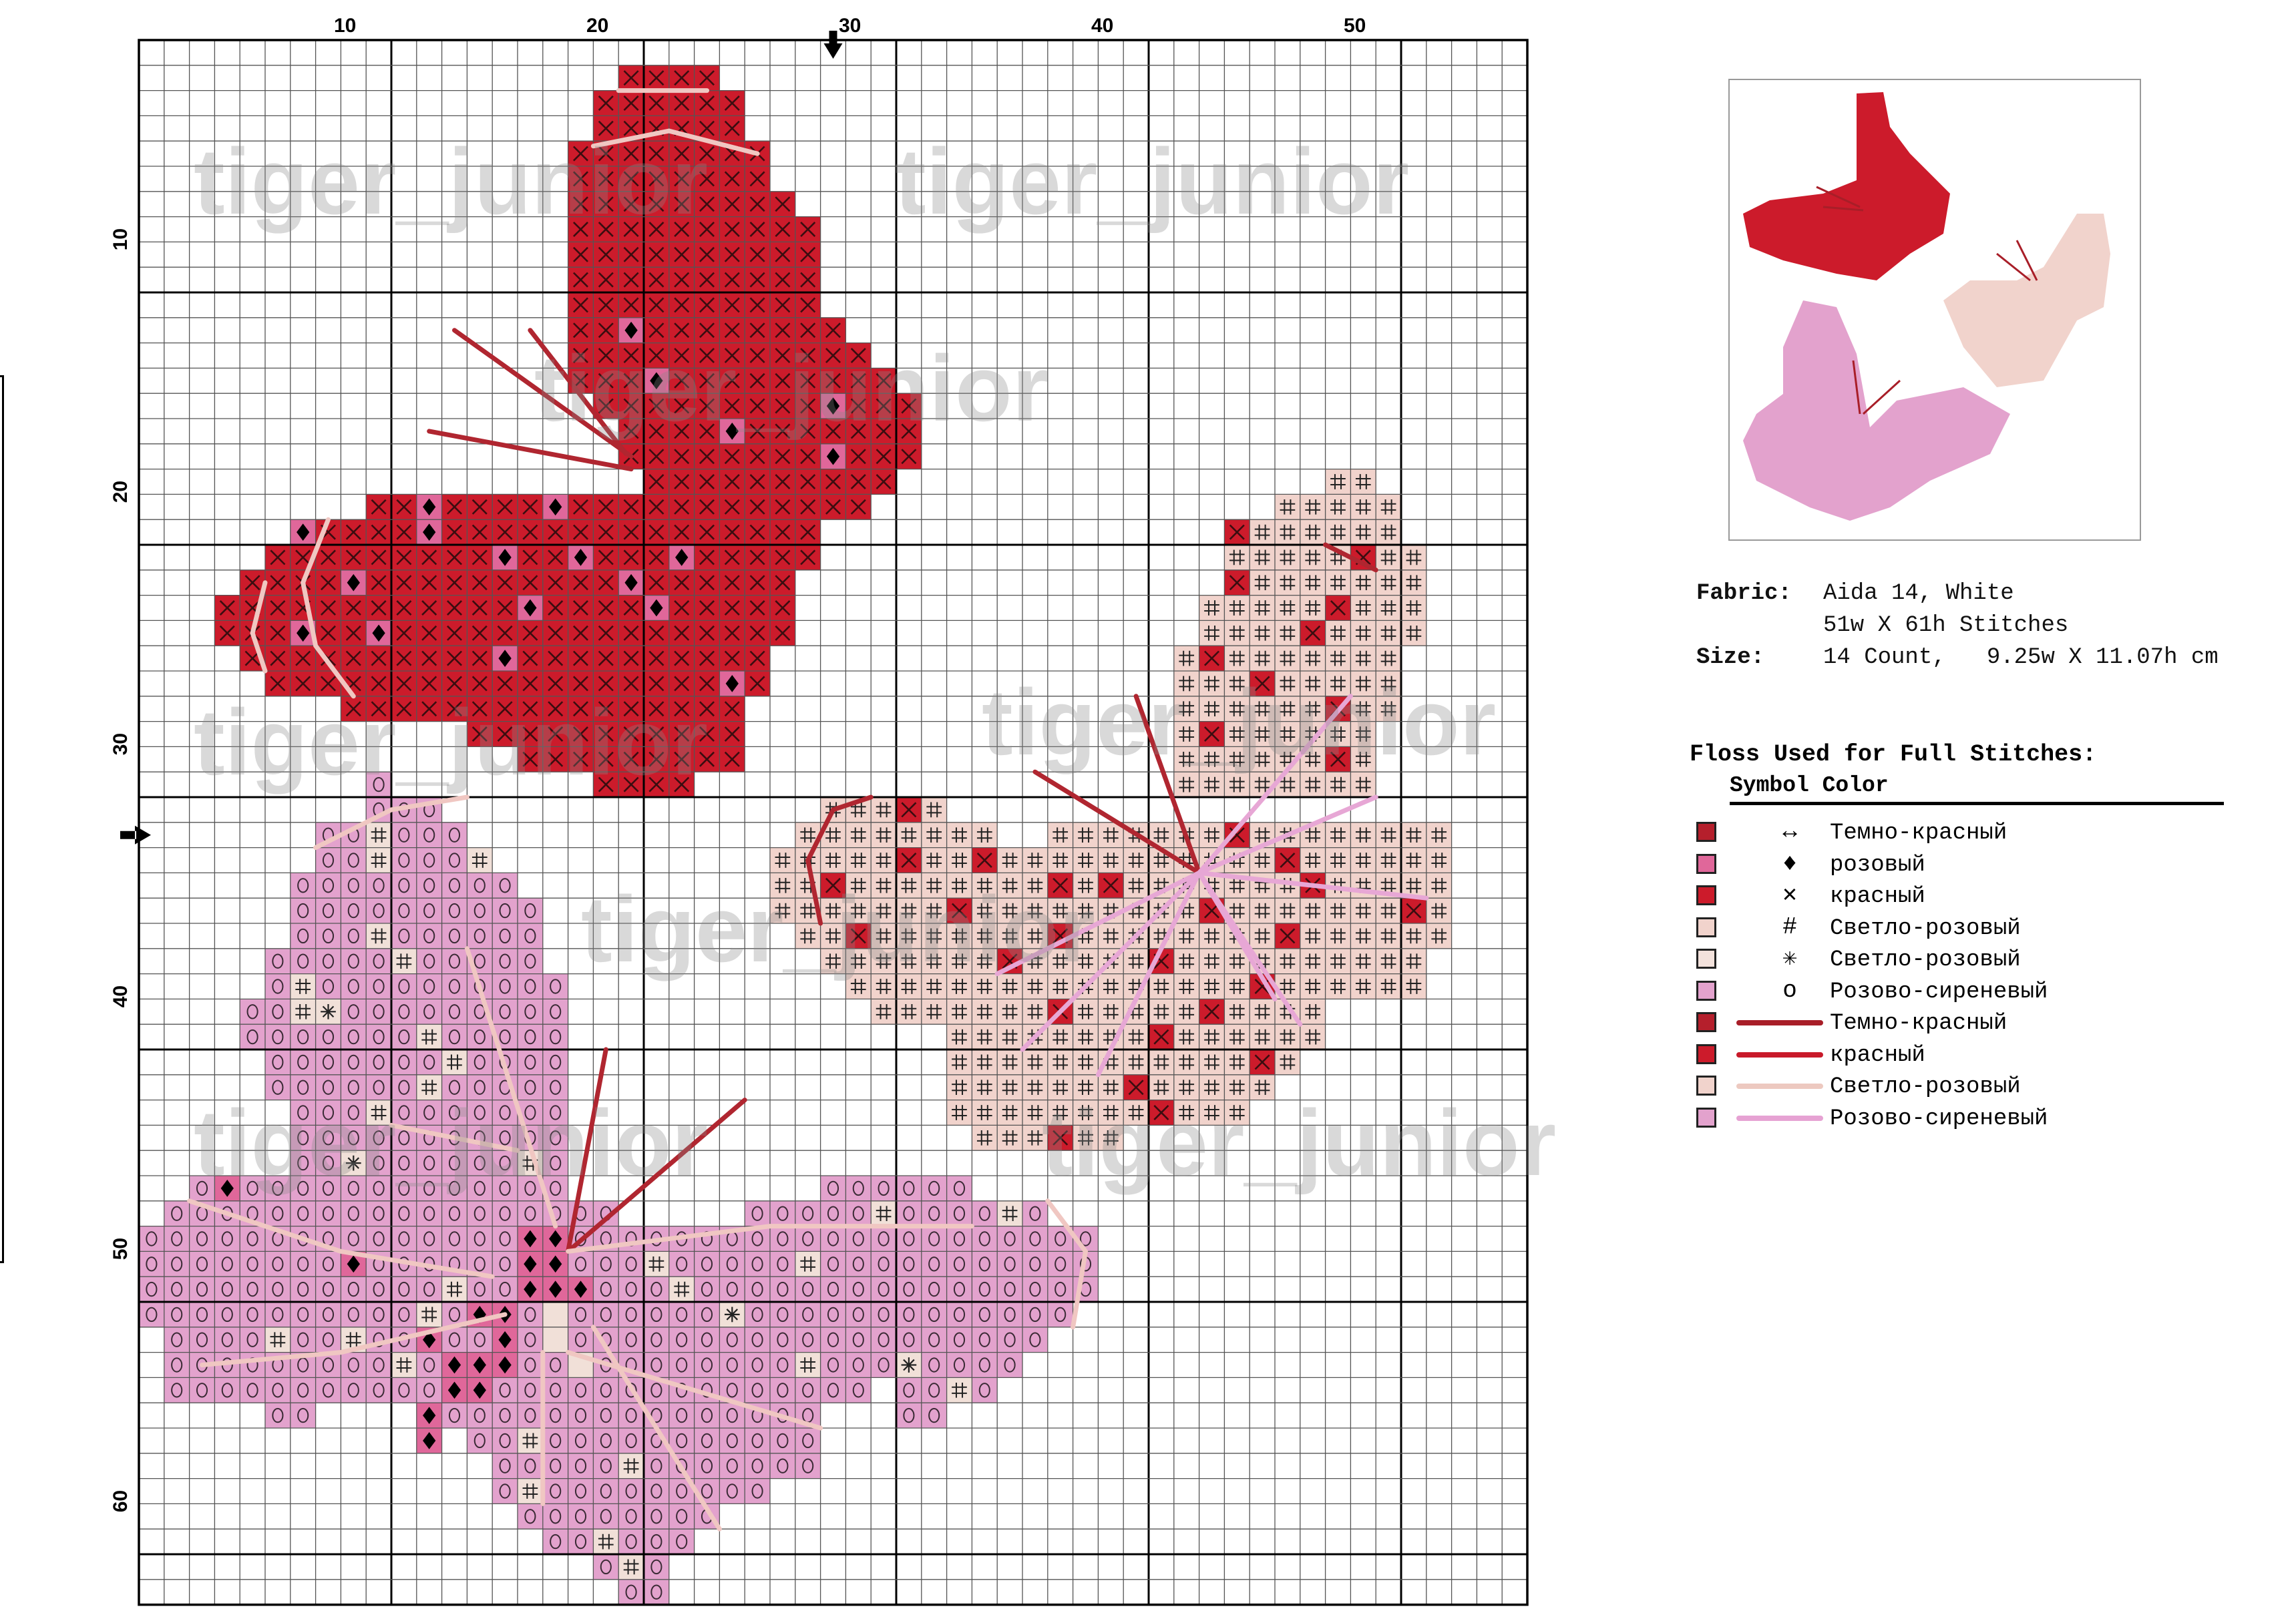 This screenshot has height=1623, width=2296. Describe the element at coordinates (1789, 831) in the screenshot. I see `legend-symbol: ↔` at that location.